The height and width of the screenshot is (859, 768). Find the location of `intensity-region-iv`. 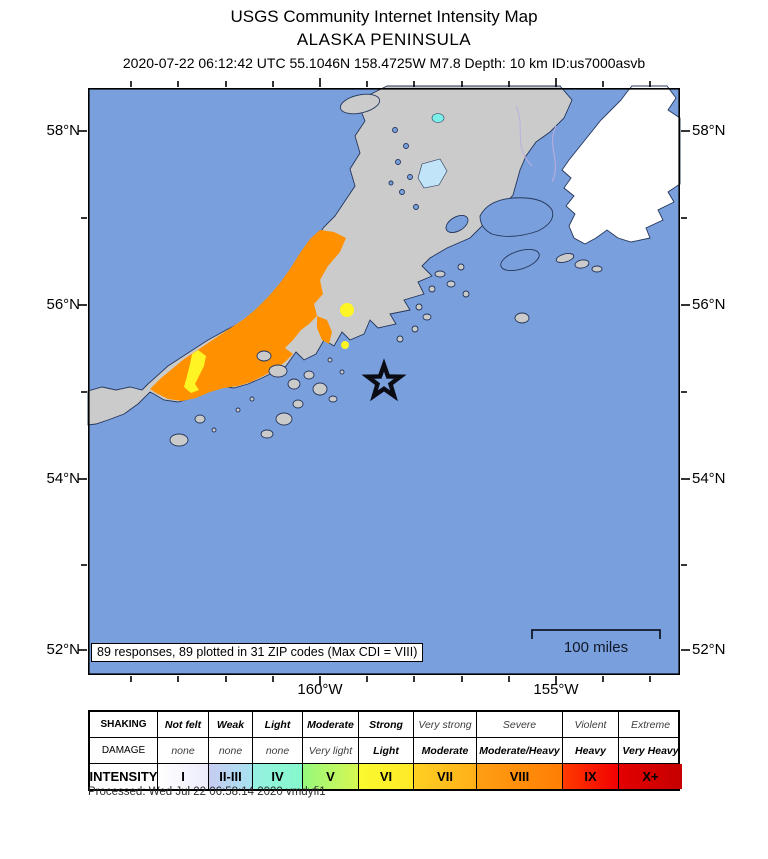

intensity-region-iv is located at coordinates (438, 118).